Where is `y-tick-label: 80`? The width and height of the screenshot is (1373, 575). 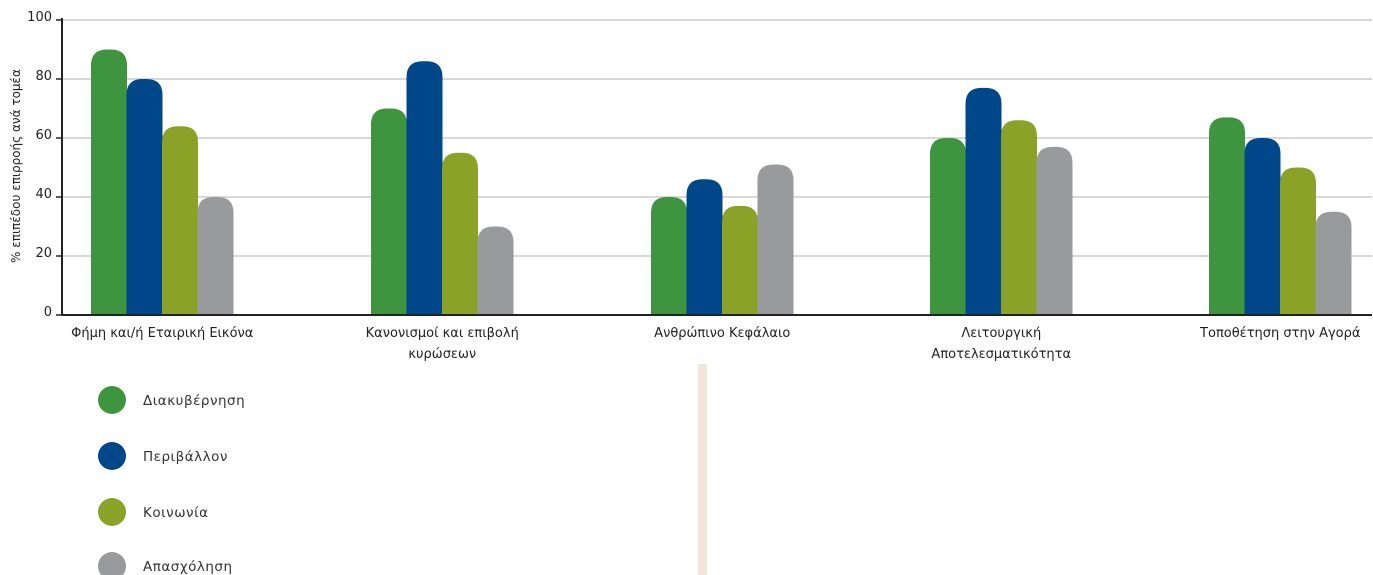
y-tick-label: 80 is located at coordinates (43, 76).